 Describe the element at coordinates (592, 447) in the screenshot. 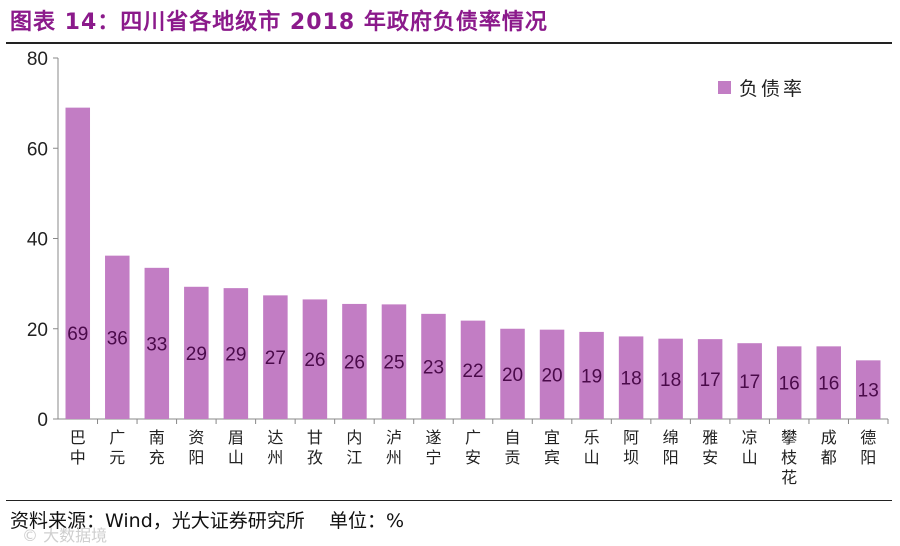

I see `x-tick-label: 乐山` at that location.